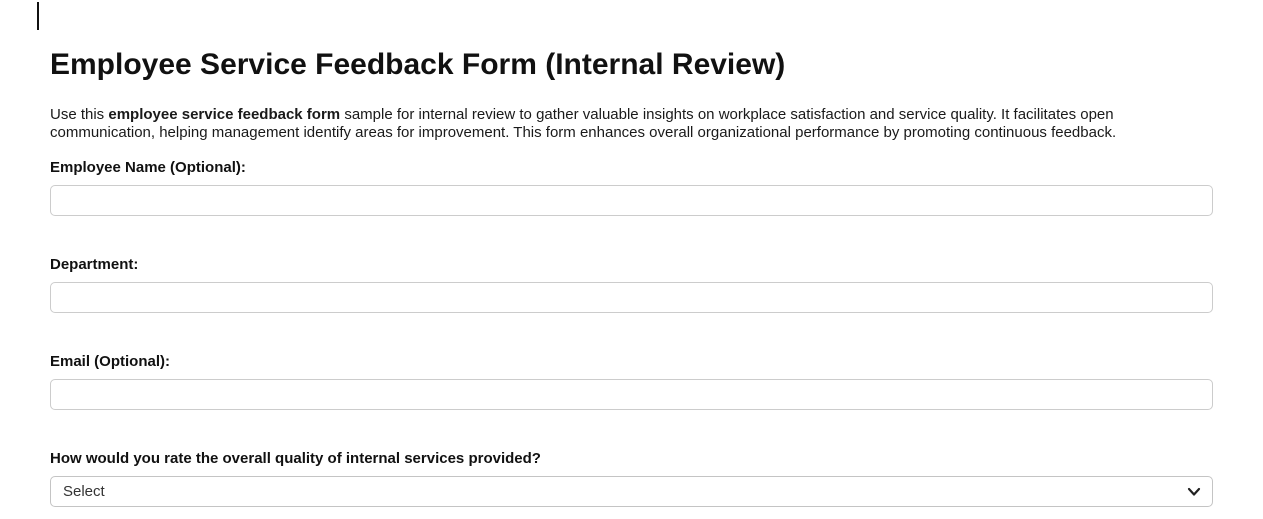 The height and width of the screenshot is (519, 1263). I want to click on service-quality-select-wrap: Select, so click(631, 491).